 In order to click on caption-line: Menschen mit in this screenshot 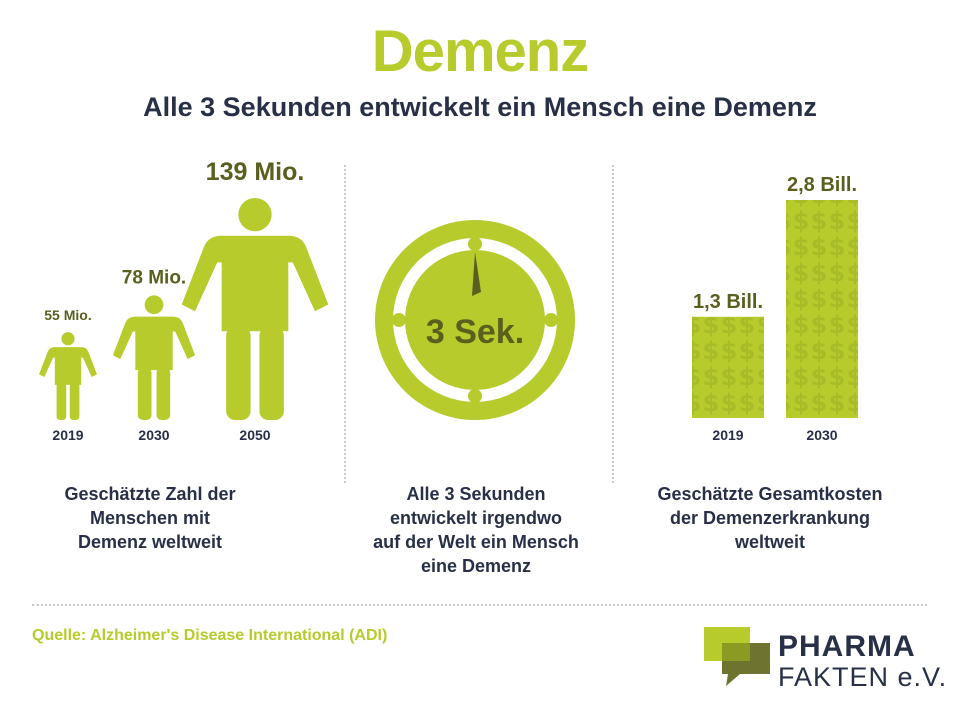, I will do `click(150, 518)`.